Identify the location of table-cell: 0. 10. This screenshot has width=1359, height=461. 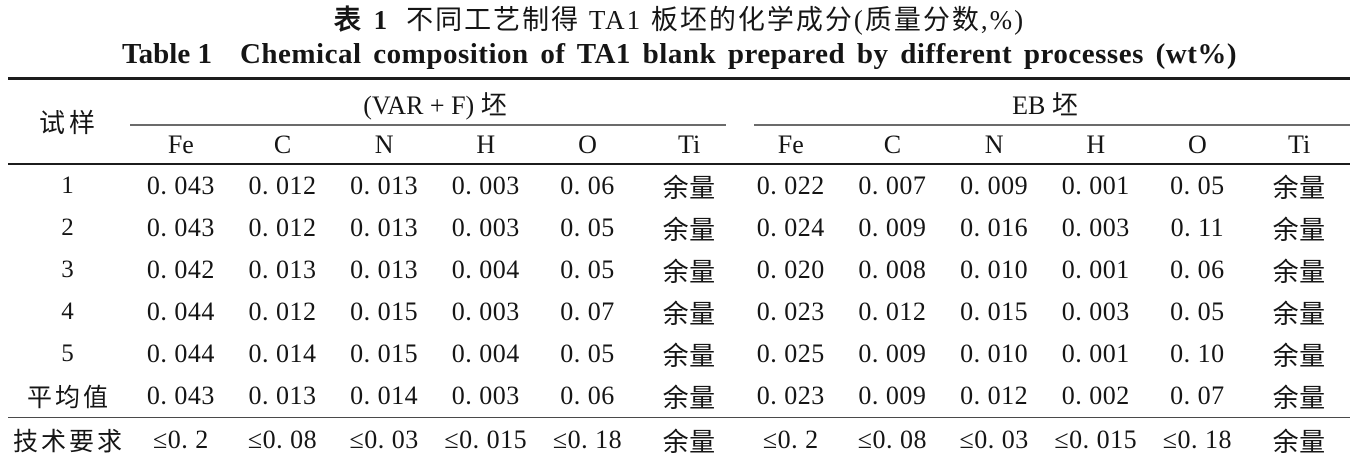
(1197, 353).